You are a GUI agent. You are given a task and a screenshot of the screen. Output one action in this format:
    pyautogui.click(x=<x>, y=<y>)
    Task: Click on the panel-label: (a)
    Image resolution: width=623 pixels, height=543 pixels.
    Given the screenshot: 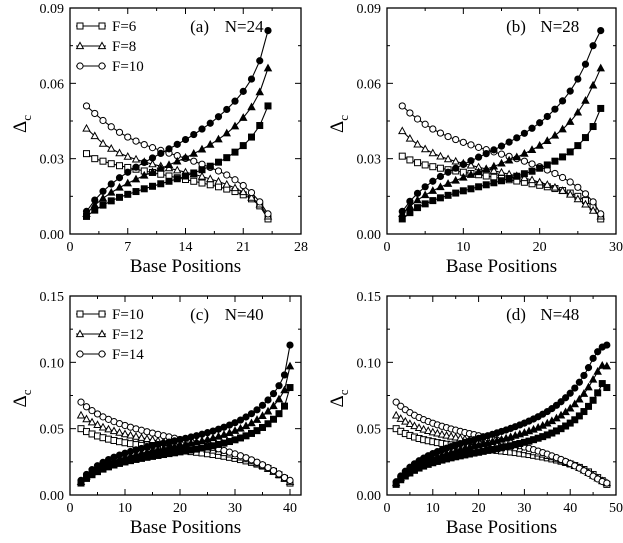 What is the action you would take?
    pyautogui.click(x=199, y=26)
    